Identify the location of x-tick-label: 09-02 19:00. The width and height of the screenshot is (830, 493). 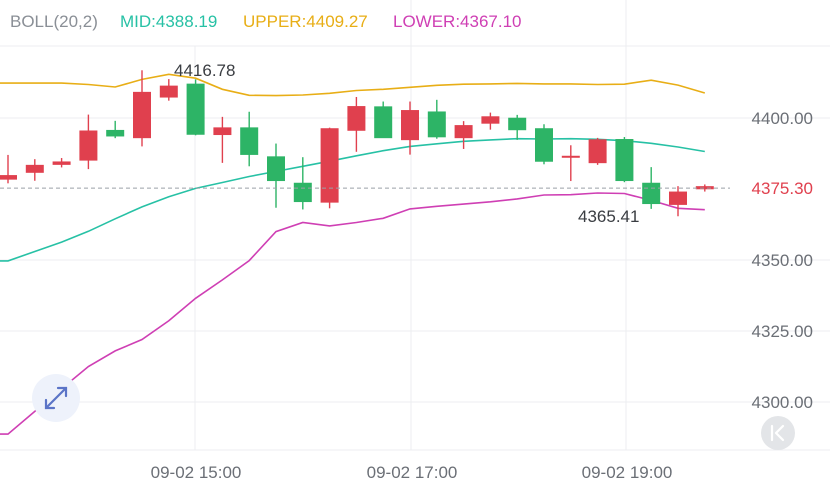
(627, 472).